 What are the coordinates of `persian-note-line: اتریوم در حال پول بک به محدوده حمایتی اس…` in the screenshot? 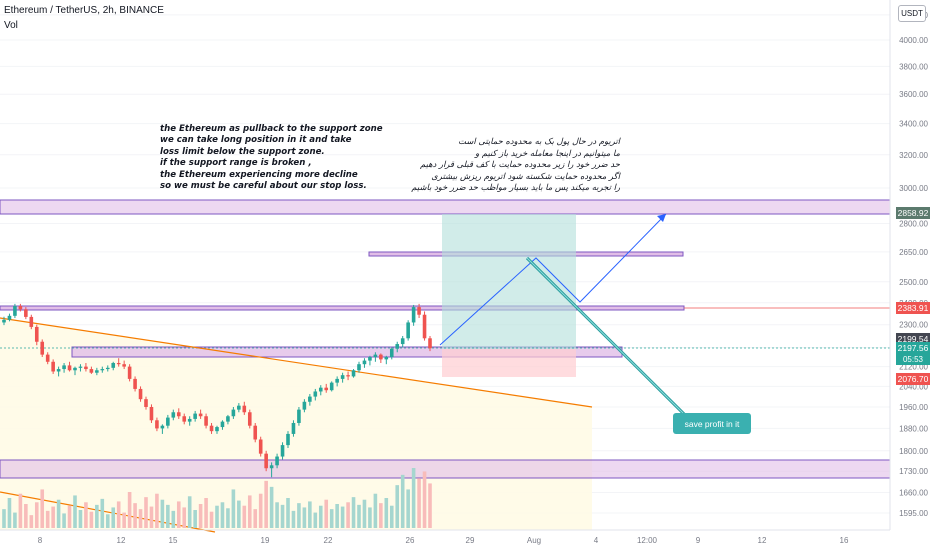 It's located at (539, 141).